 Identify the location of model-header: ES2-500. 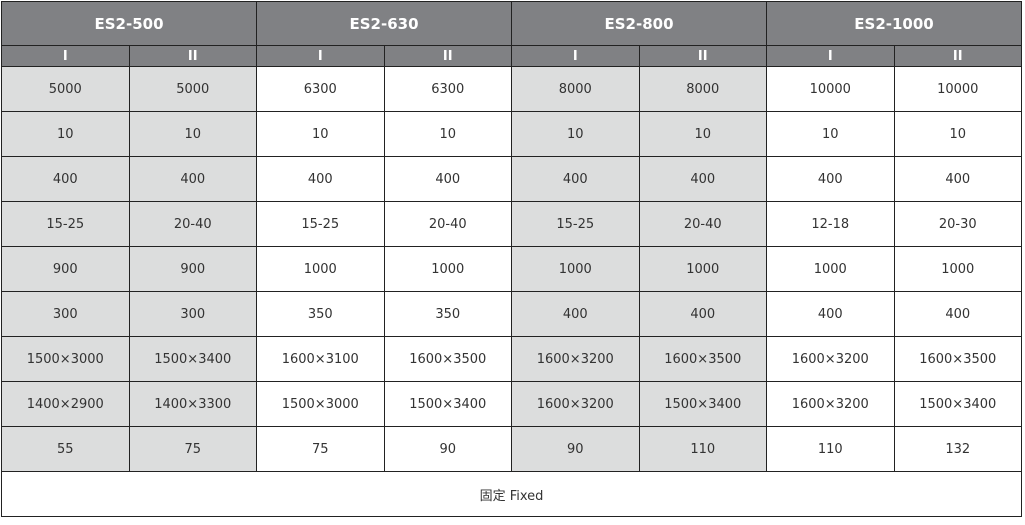
(129, 23).